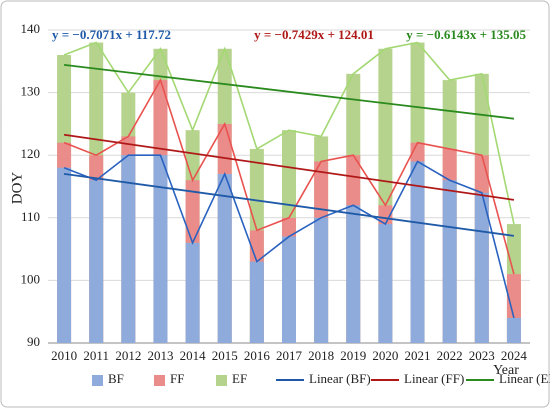 This screenshot has width=550, height=413. Describe the element at coordinates (418, 355) in the screenshot. I see `x-tick-label: 2021` at that location.